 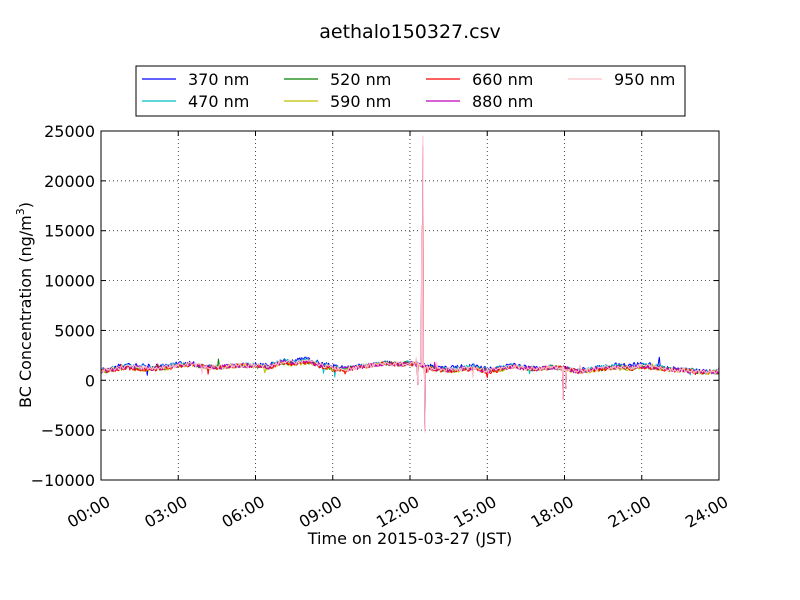 What do you see at coordinates (69, 281) in the screenshot?
I see `y-tick-label: 10000` at bounding box center [69, 281].